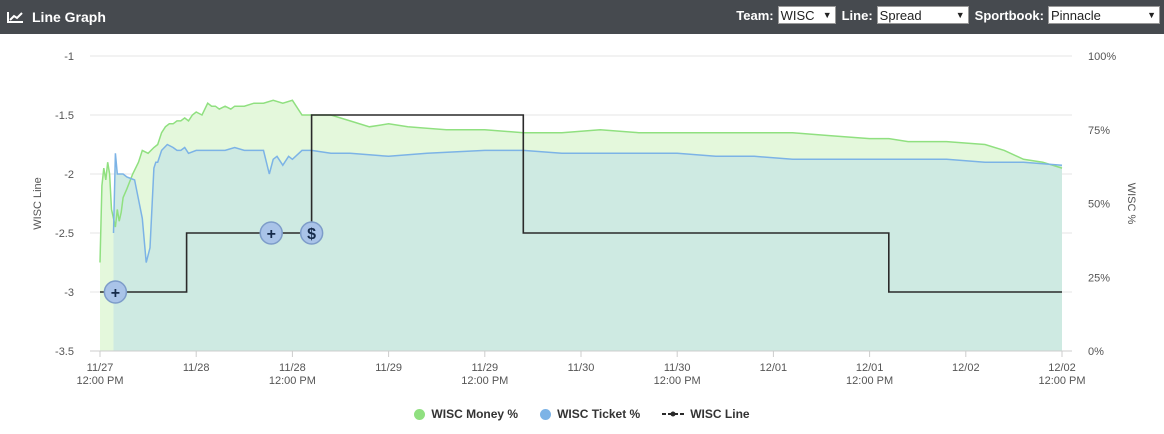 Image resolution: width=1164 pixels, height=434 pixels. Describe the element at coordinates (69, 175) in the screenshot. I see `left-tick-label: -2` at that location.